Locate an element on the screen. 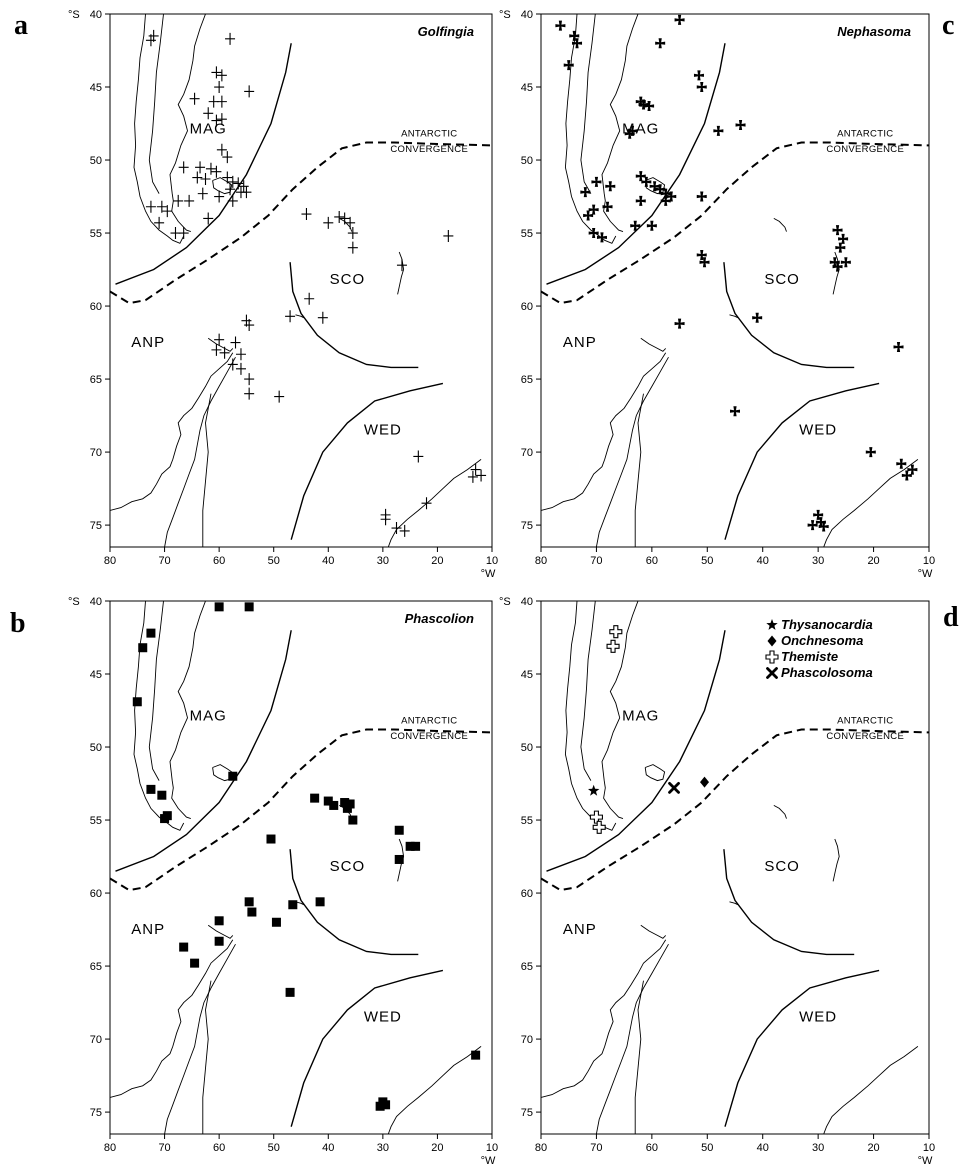 This screenshot has width=970, height=1175. lon-tick-label: 50 is located at coordinates (274, 1148).